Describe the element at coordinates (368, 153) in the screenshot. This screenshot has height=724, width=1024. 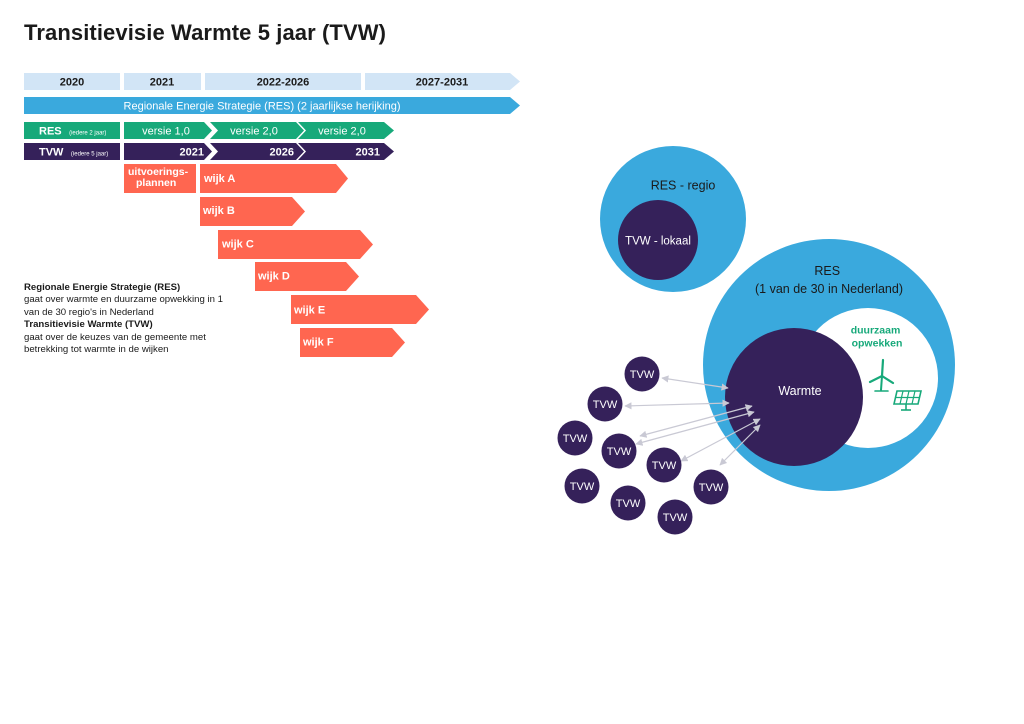
I see `tvw-year-label: 2031` at that location.